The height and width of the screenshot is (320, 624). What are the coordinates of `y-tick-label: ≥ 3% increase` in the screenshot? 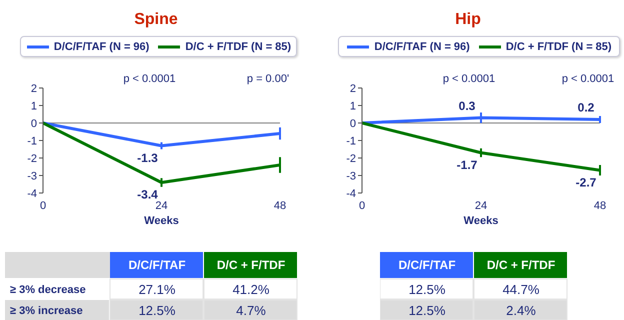 It's located at (46, 311).